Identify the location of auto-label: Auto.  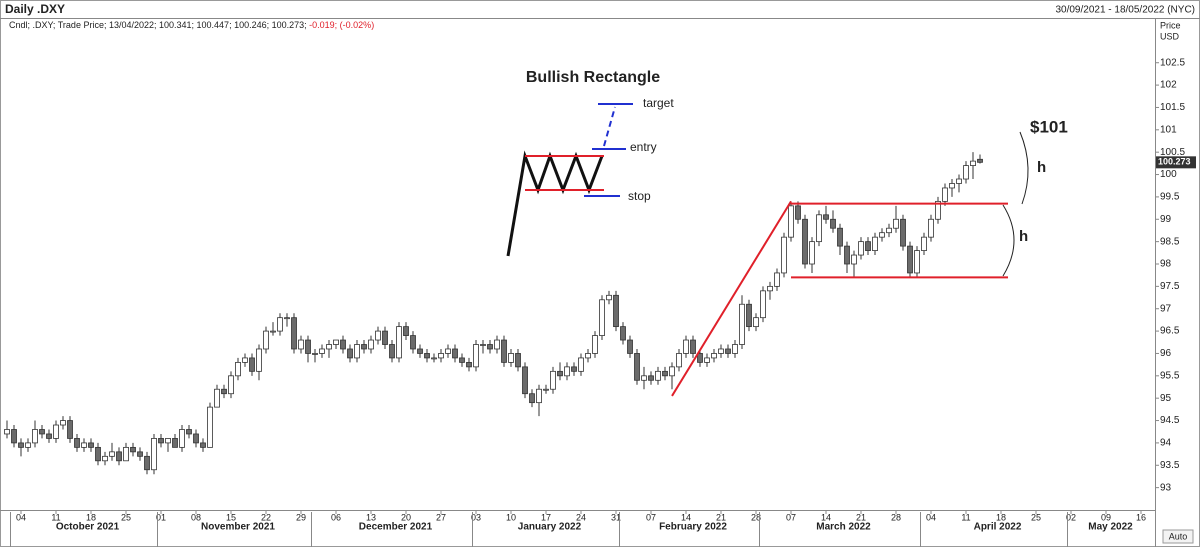
(1178, 536).